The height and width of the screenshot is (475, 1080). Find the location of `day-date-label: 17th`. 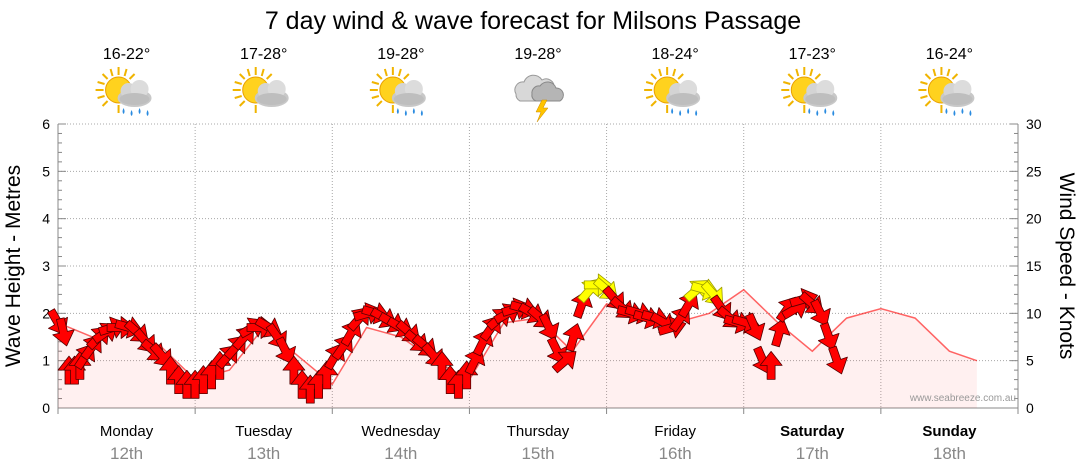

day-date-label: 17th is located at coordinates (812, 453).